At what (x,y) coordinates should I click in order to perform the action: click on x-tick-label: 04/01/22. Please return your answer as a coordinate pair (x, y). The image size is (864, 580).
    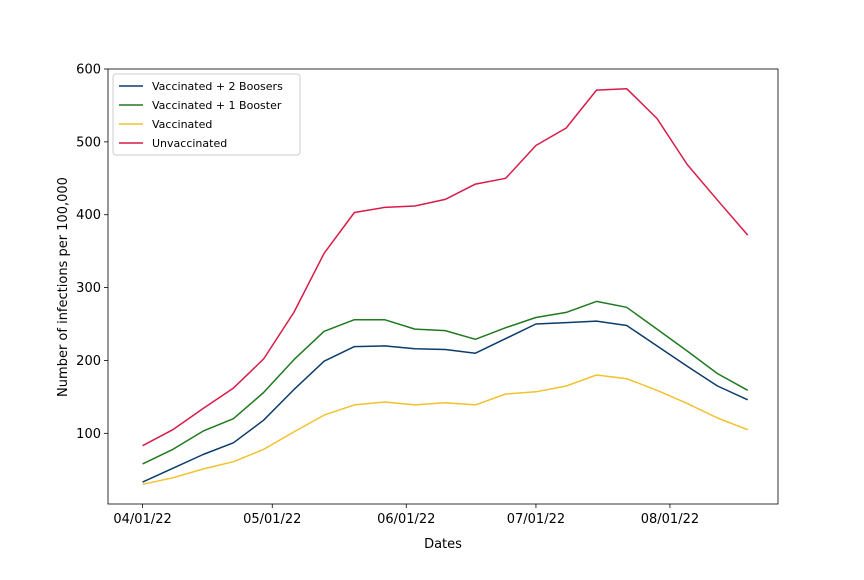
    Looking at the image, I should click on (142, 519).